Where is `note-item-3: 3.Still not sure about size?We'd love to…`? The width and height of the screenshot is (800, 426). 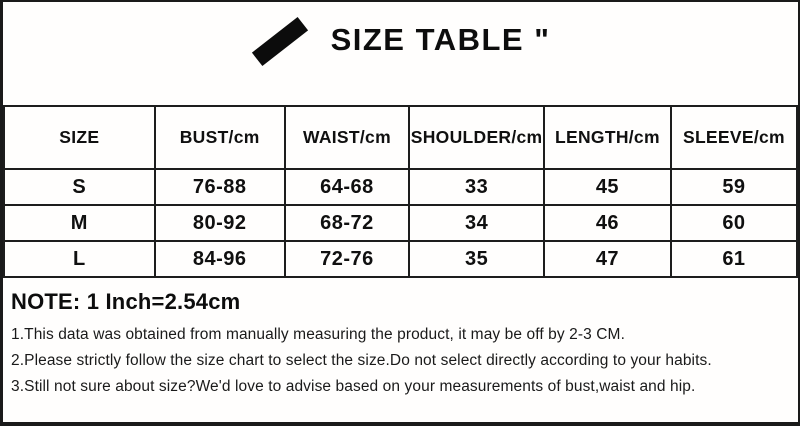 note-item-3: 3.Still not sure about size?We'd love to… is located at coordinates (353, 386).